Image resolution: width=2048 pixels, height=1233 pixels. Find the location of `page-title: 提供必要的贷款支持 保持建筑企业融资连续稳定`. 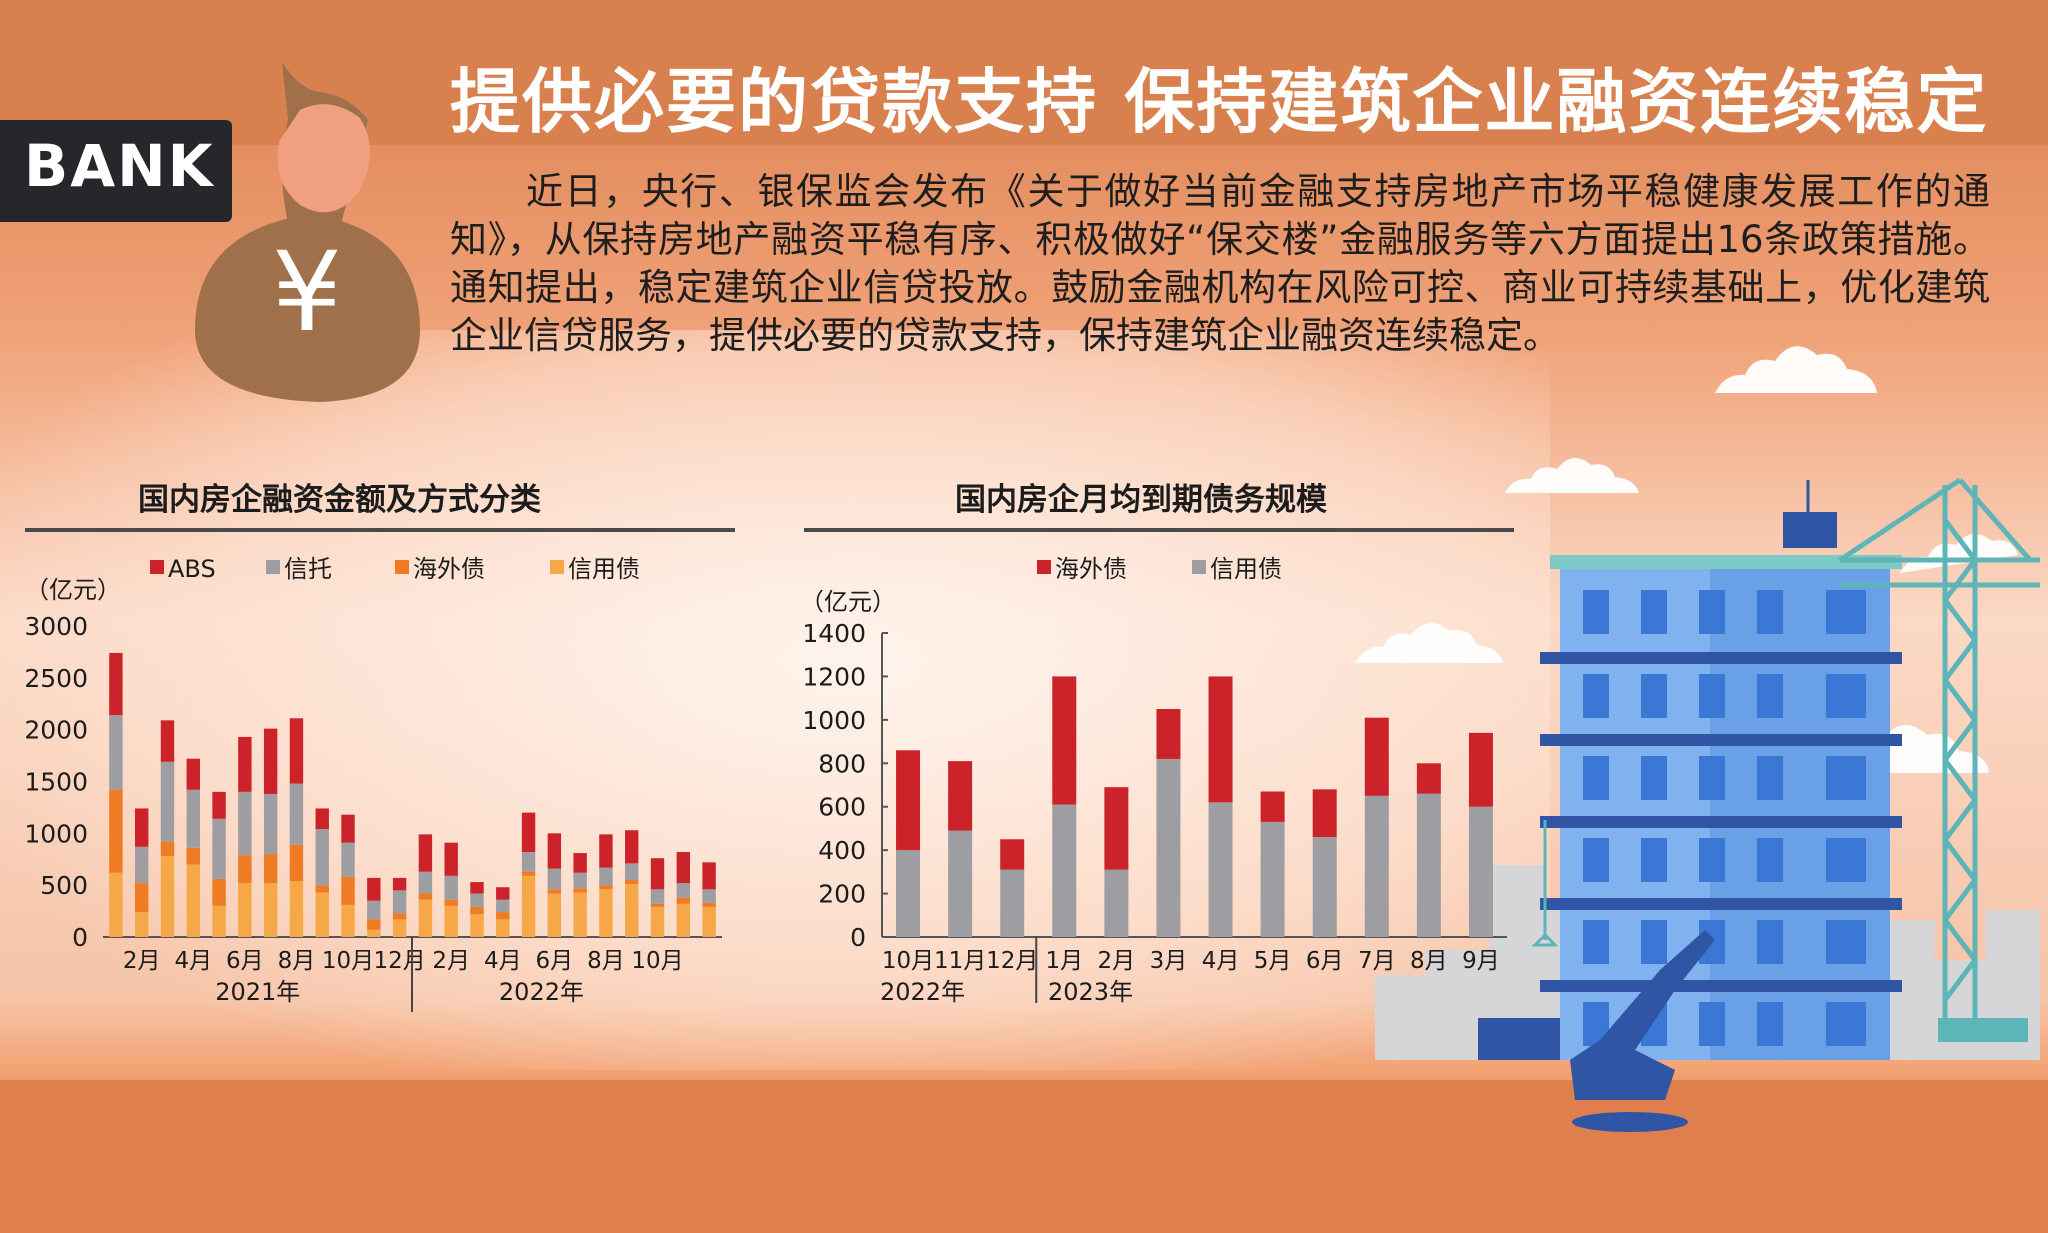

page-title: 提供必要的贷款支持 保持建筑企业融资连续稳定 is located at coordinates (1219, 102).